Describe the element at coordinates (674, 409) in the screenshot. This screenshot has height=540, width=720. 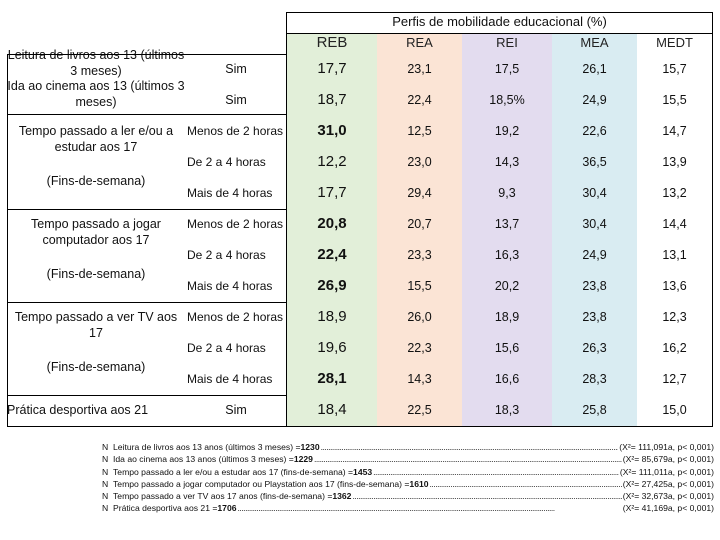
I see `value-cell-medt: 15,0` at that location.